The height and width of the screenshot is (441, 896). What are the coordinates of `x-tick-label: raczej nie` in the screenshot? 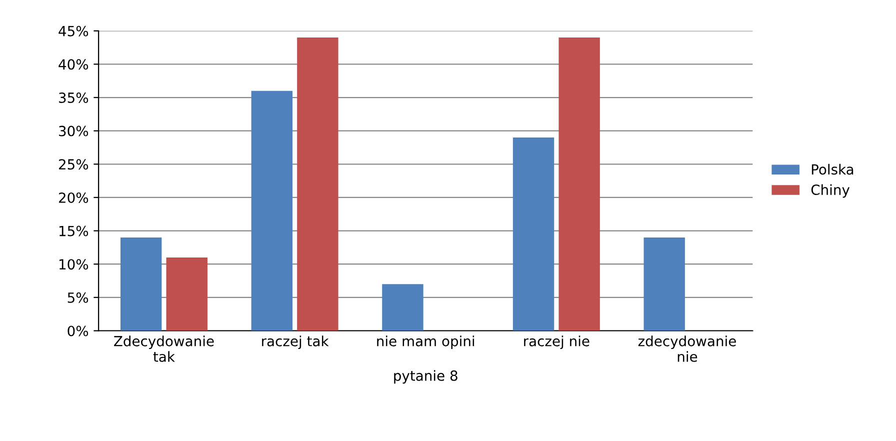 It's located at (557, 343).